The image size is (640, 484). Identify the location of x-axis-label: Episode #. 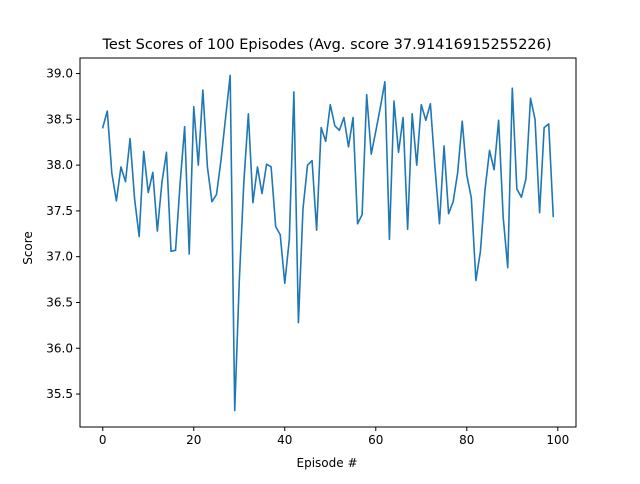
(327, 463).